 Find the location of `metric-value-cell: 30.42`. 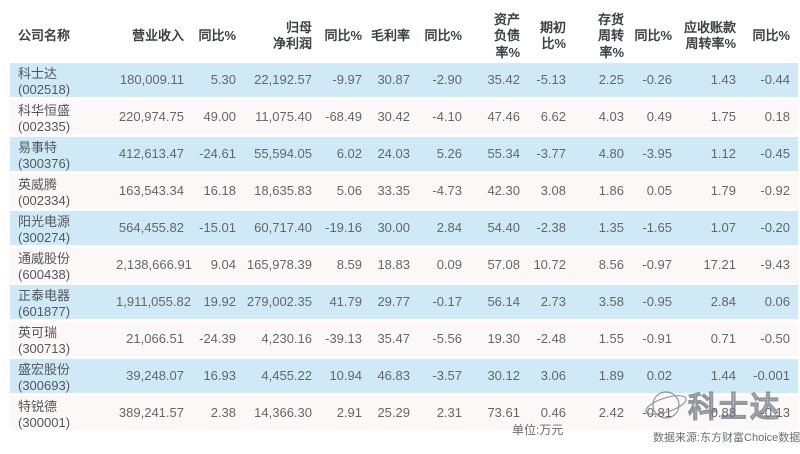

metric-value-cell: 30.42 is located at coordinates (394, 117).